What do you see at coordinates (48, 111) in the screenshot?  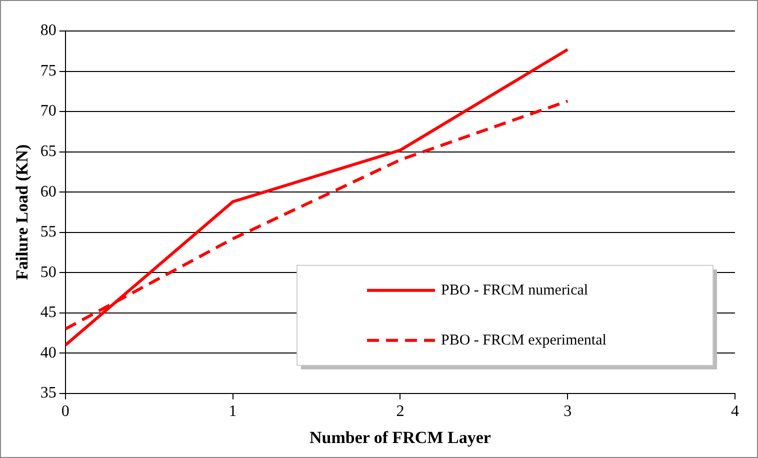 I see `y-tick-label: 70` at bounding box center [48, 111].